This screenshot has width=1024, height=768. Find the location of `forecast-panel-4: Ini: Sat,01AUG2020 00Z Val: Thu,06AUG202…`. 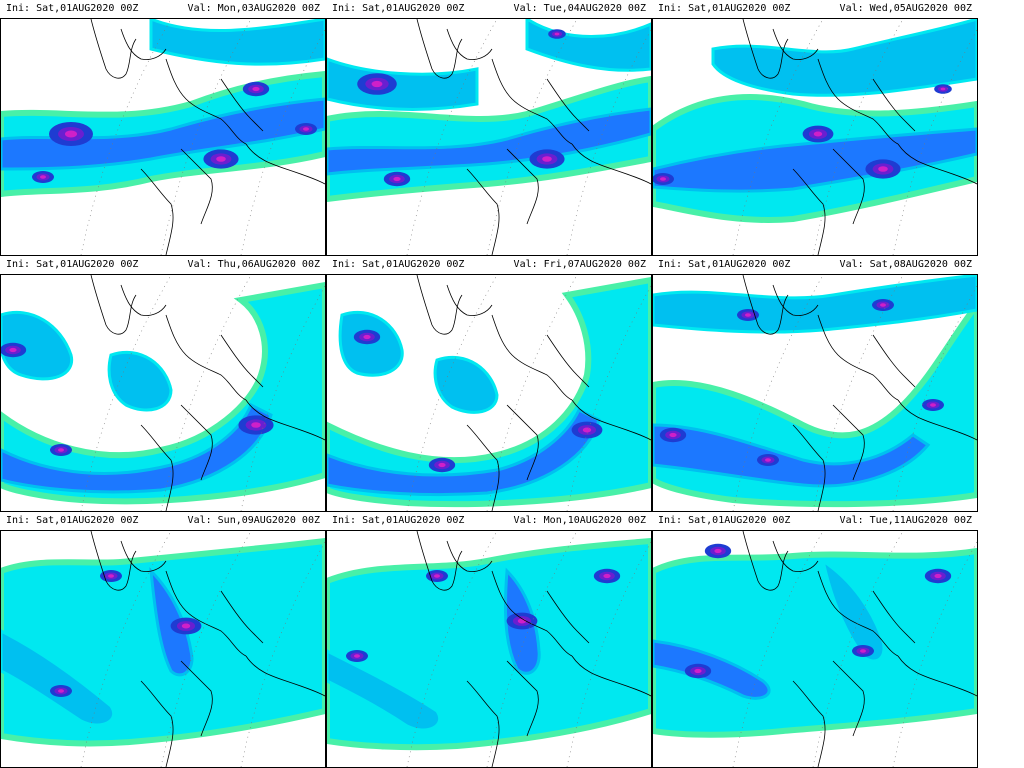

forecast-panel-4: Ini: Sat,01AUG2020 00Z Val: Thu,06AUG202… is located at coordinates (163, 384).